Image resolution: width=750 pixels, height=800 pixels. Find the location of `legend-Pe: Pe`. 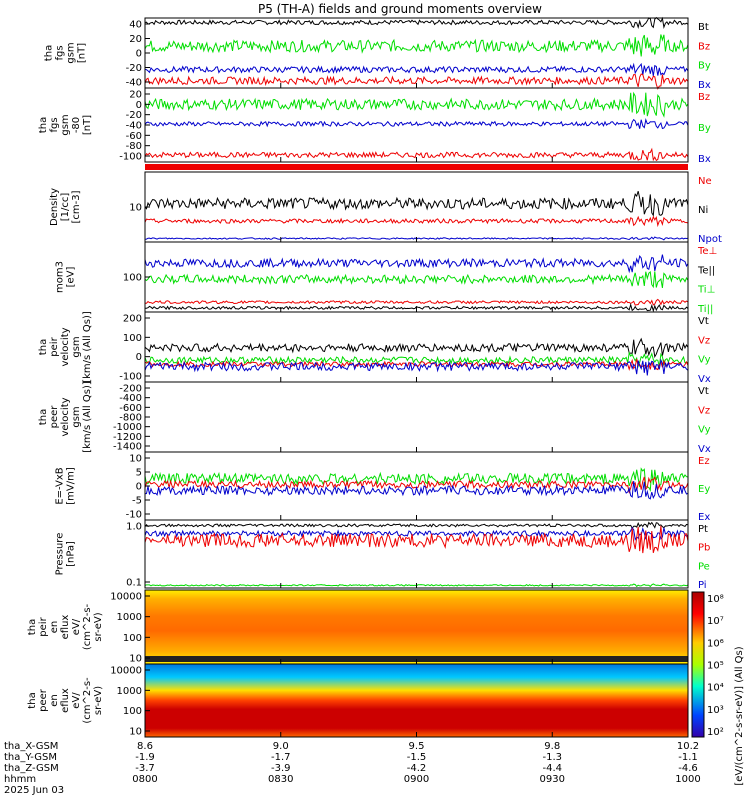

legend-Pe: Pe is located at coordinates (704, 566).